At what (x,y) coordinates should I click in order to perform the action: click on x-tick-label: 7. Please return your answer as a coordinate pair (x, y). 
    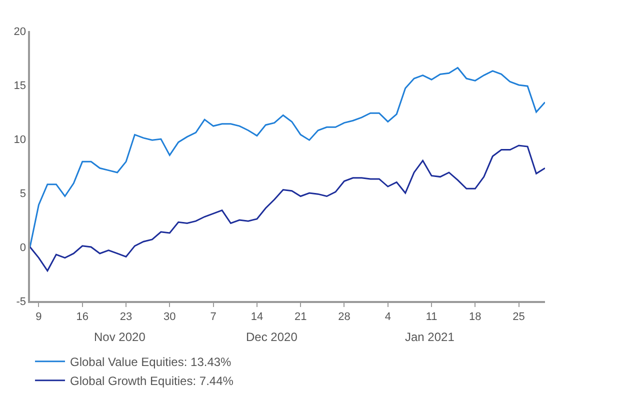
    Looking at the image, I should click on (213, 316).